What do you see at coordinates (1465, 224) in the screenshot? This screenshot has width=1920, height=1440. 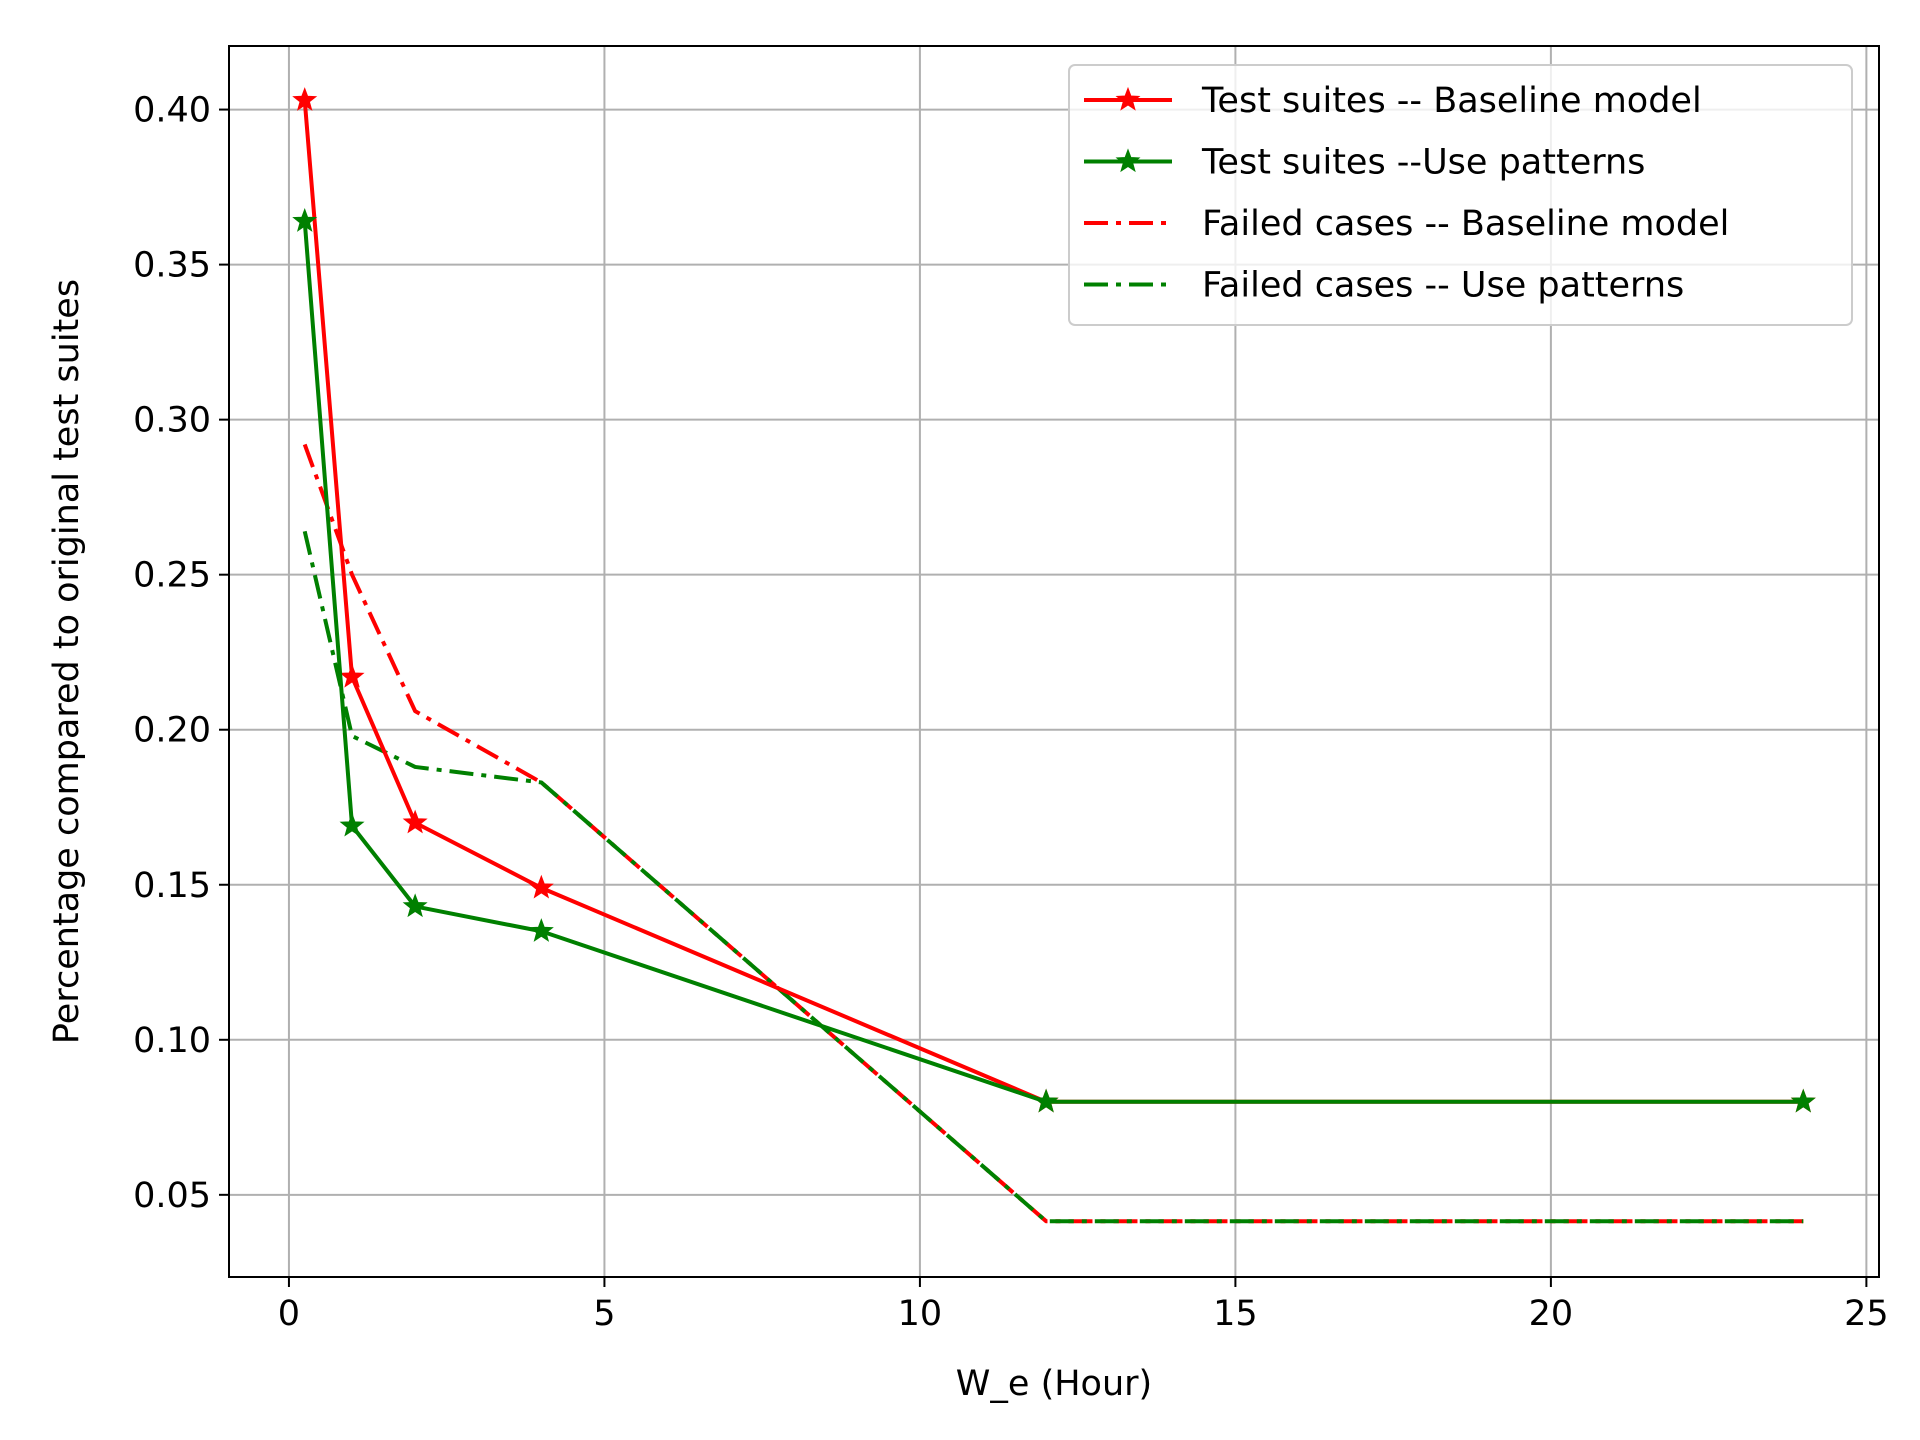 I see `legend-label: Failed cases -- Baseline model` at bounding box center [1465, 224].